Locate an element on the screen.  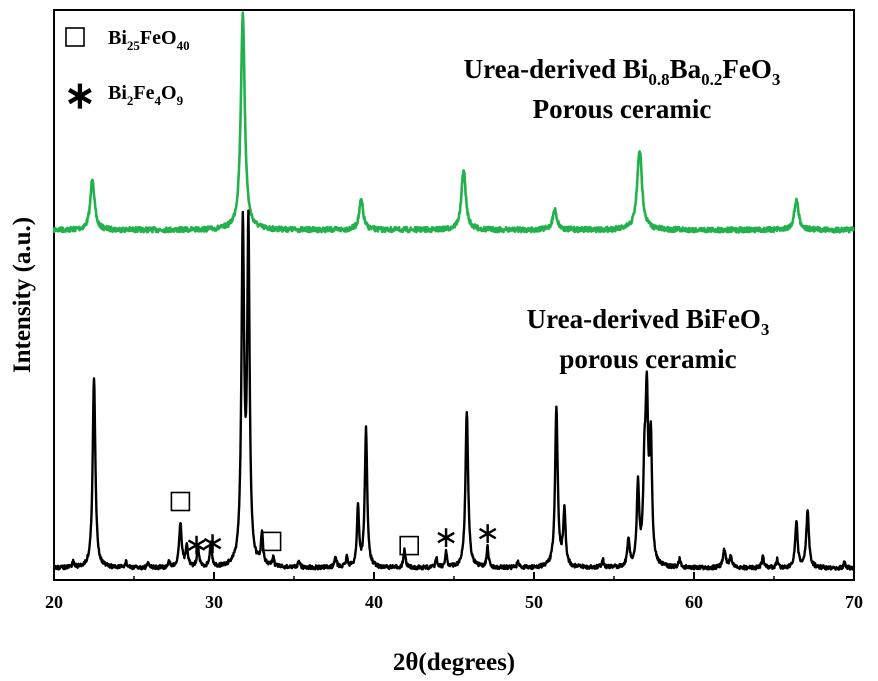
x-axis-title: 2θ(degrees) is located at coordinates (454, 662).